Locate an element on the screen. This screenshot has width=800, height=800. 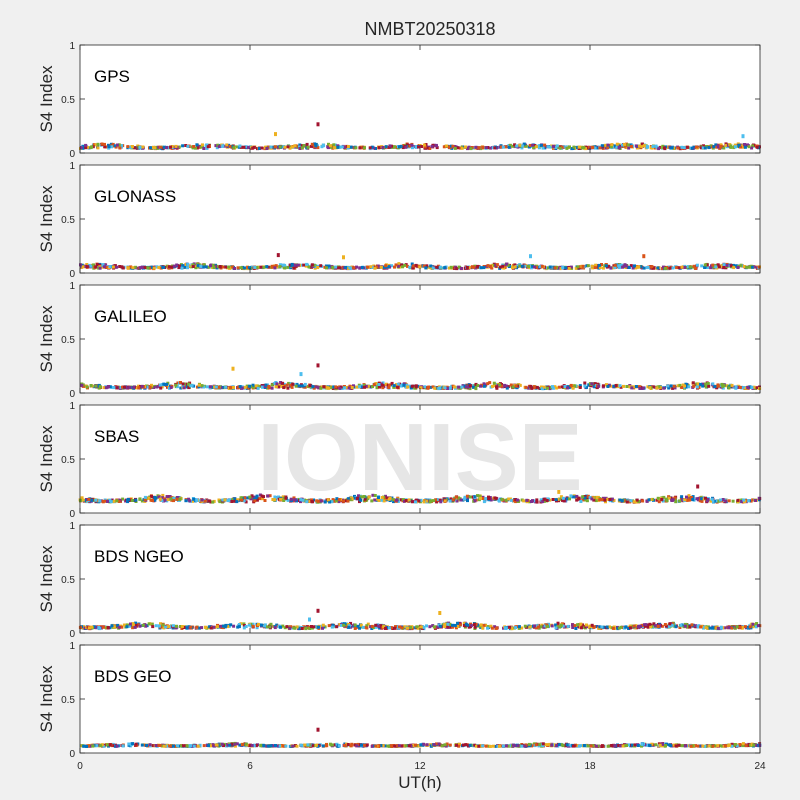
scatter-points is located at coordinates (420, 262).